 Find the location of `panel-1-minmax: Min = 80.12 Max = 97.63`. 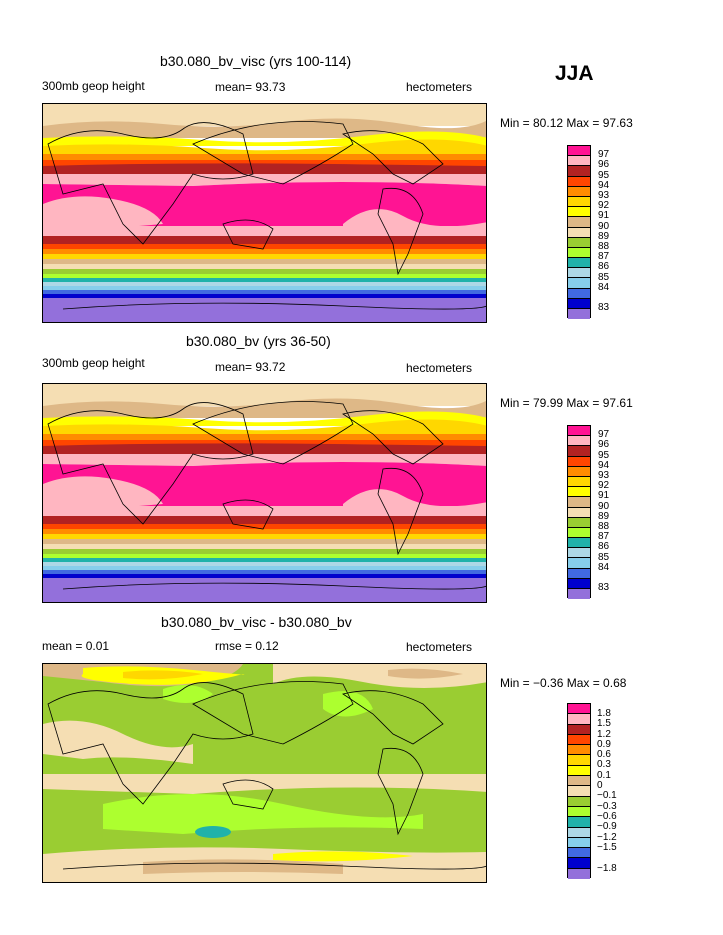

panel-1-minmax: Min = 80.12 Max = 97.63 is located at coordinates (566, 123).